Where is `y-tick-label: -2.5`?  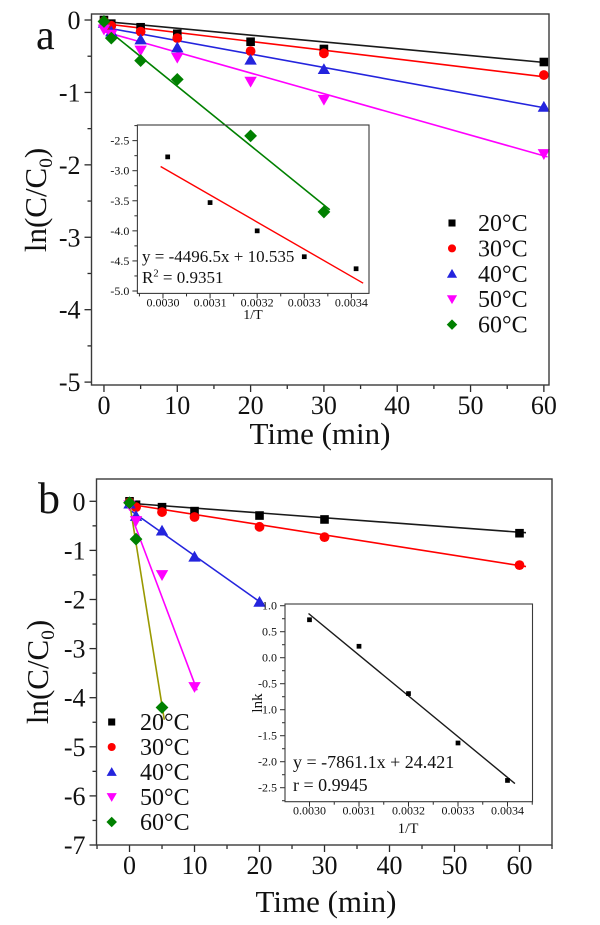
y-tick-label: -2.5 is located at coordinates (119, 141).